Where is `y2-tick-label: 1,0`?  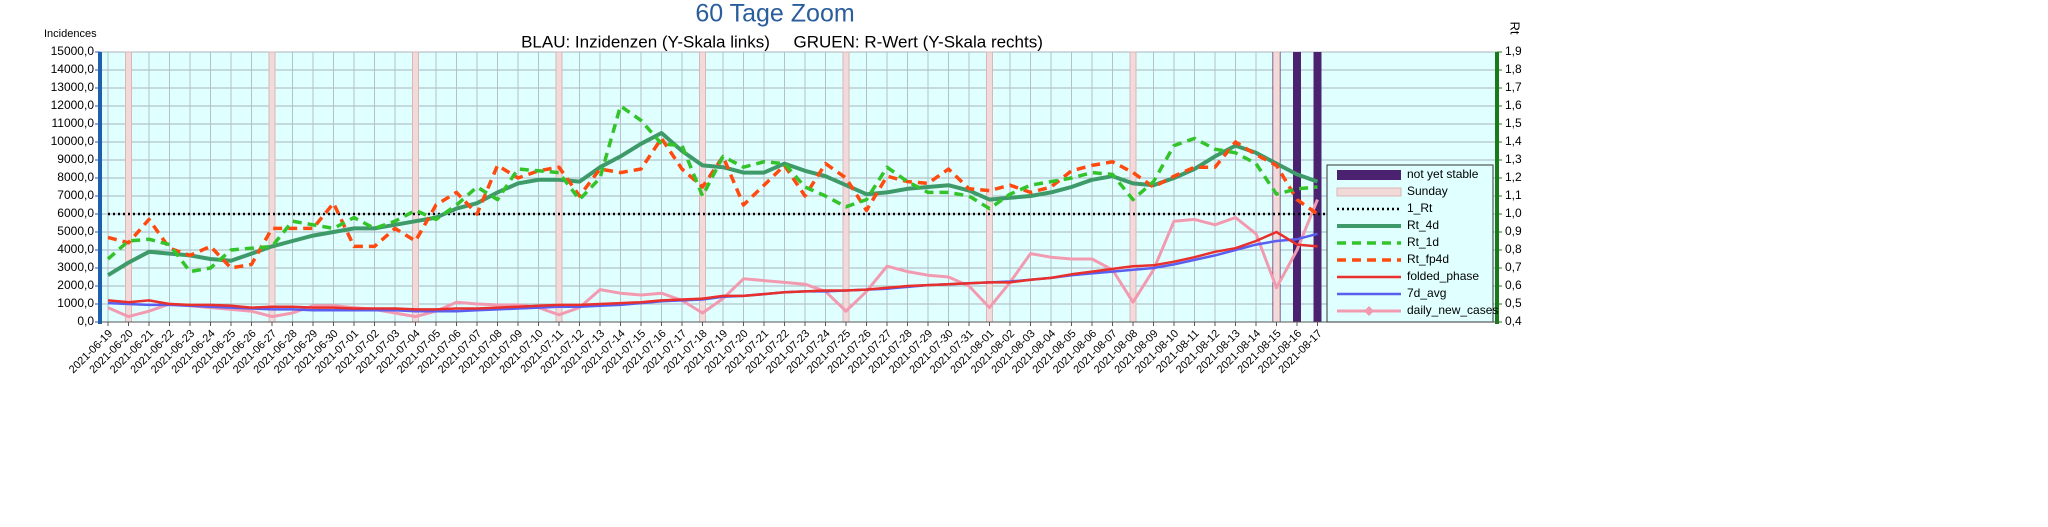 y2-tick-label: 1,0 is located at coordinates (1513, 213).